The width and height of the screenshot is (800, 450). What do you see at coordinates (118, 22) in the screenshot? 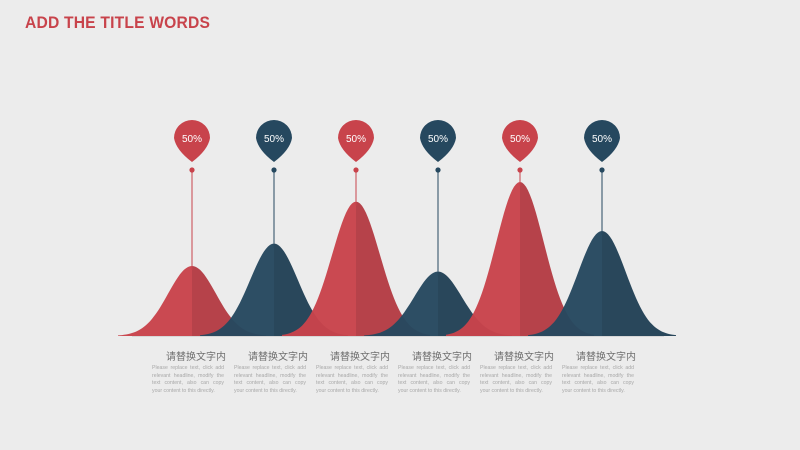
I see `slide-title: ADD THE TITLE WORDS` at bounding box center [118, 22].